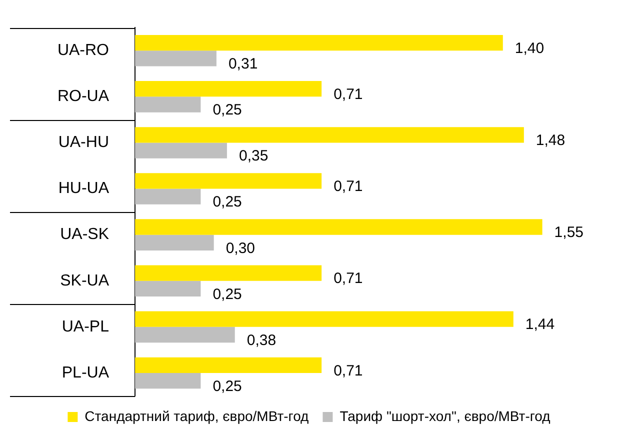 The image size is (618, 434). Describe the element at coordinates (243, 64) in the screenshot. I see `data-label: 0,31` at that location.